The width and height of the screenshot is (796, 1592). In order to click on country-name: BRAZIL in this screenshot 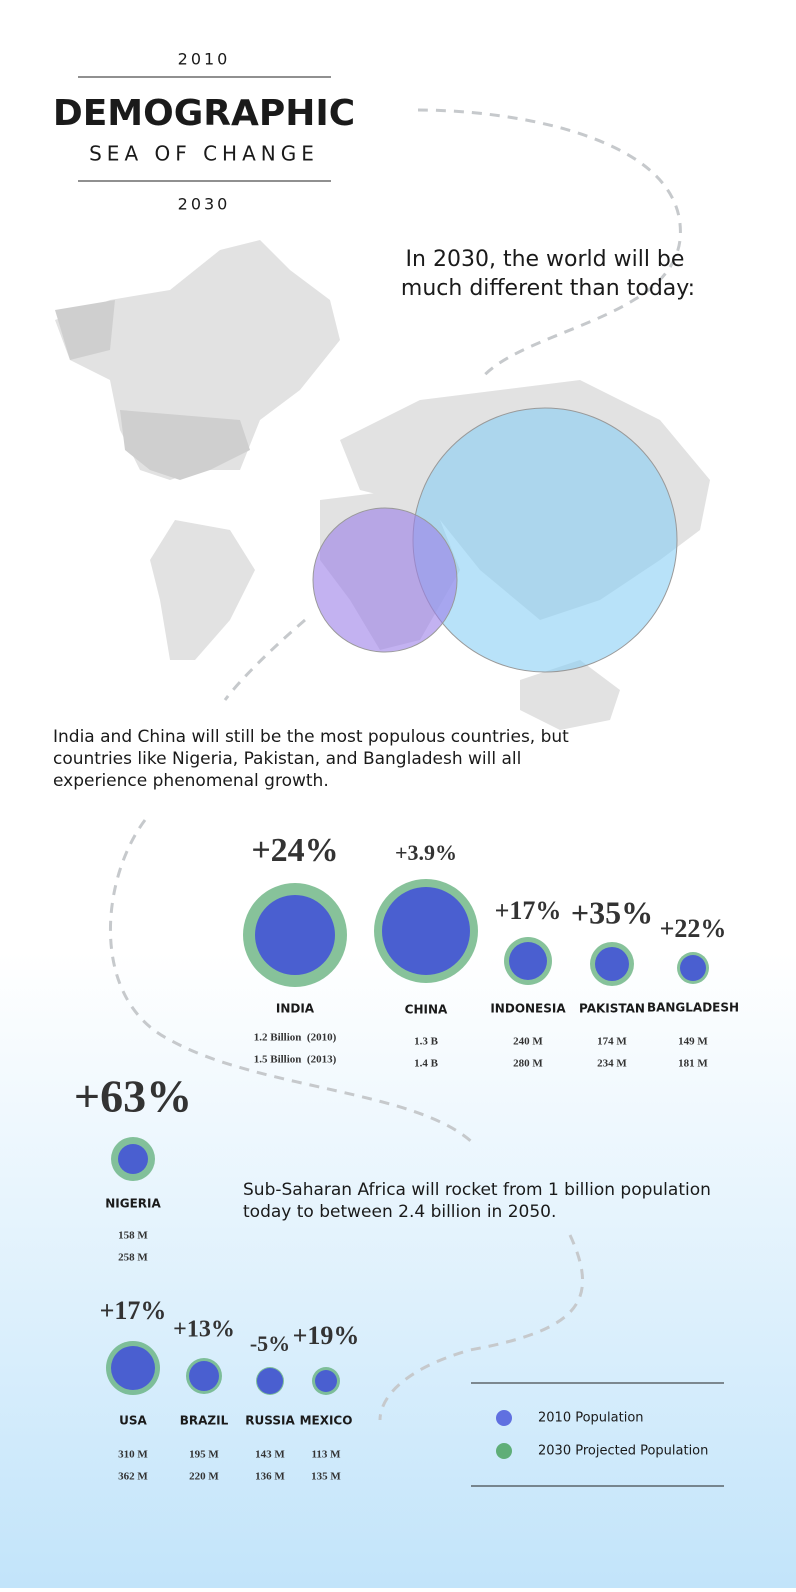, I will do `click(204, 1421)`.